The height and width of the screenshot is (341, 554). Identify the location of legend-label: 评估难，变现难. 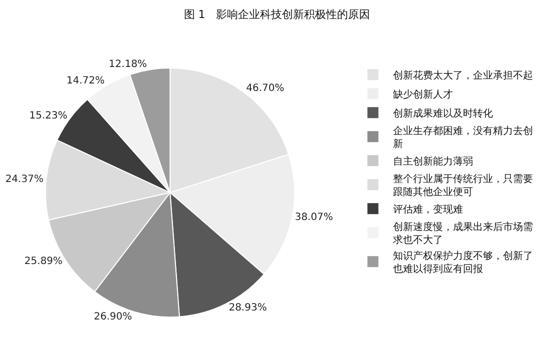
(427, 210).